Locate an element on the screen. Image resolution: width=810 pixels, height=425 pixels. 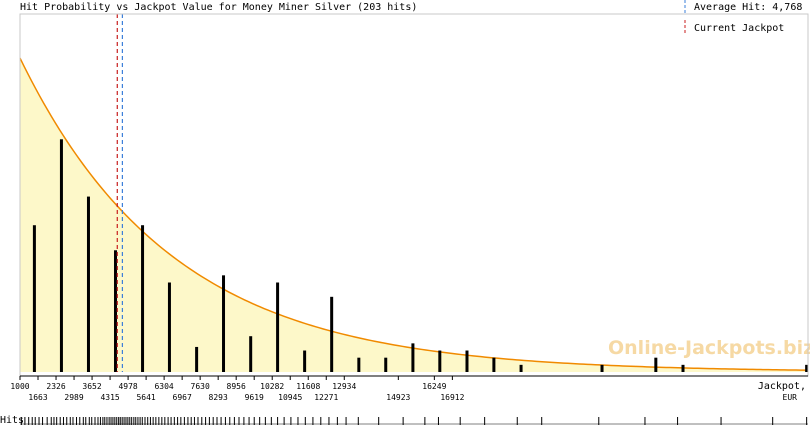
tick-label-bottom-1: 2989 is located at coordinates (73, 397).